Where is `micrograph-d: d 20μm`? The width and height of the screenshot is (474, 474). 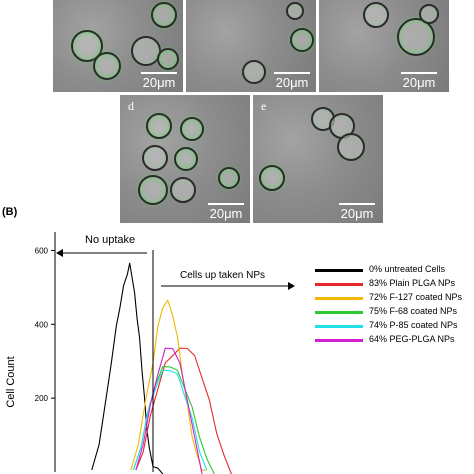
micrograph-d: d 20μm is located at coordinates (185, 159).